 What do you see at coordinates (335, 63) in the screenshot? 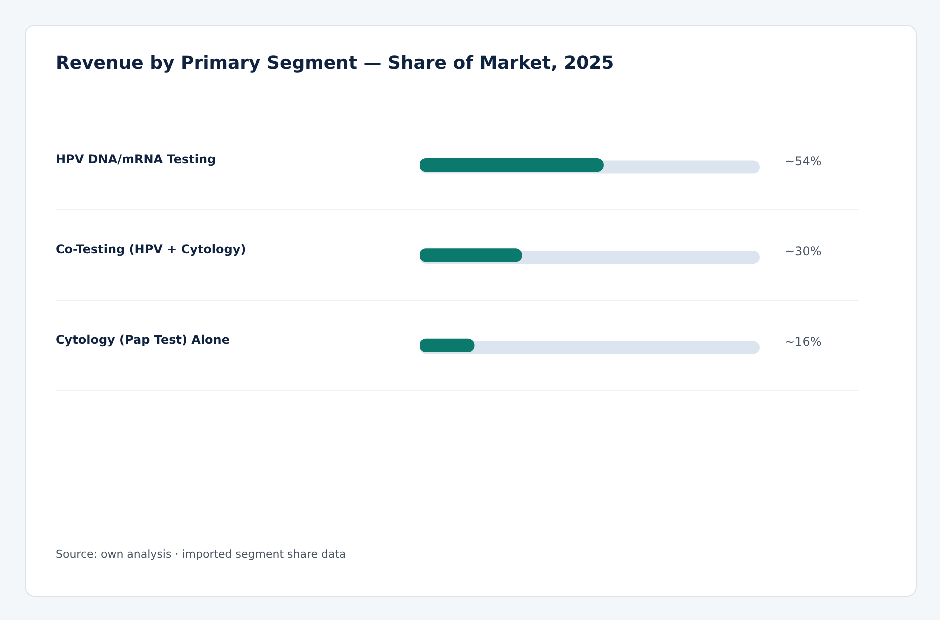
I see `chart-title: Revenue by Primary Segment — Share of Market, 2025` at bounding box center [335, 63].